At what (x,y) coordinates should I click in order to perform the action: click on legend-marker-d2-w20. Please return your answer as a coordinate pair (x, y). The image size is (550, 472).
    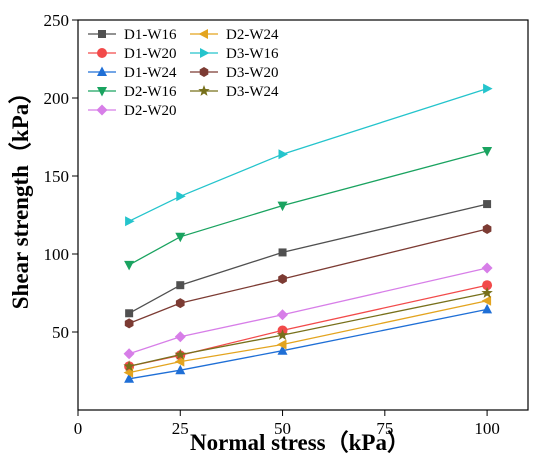
    Looking at the image, I should click on (102, 110).